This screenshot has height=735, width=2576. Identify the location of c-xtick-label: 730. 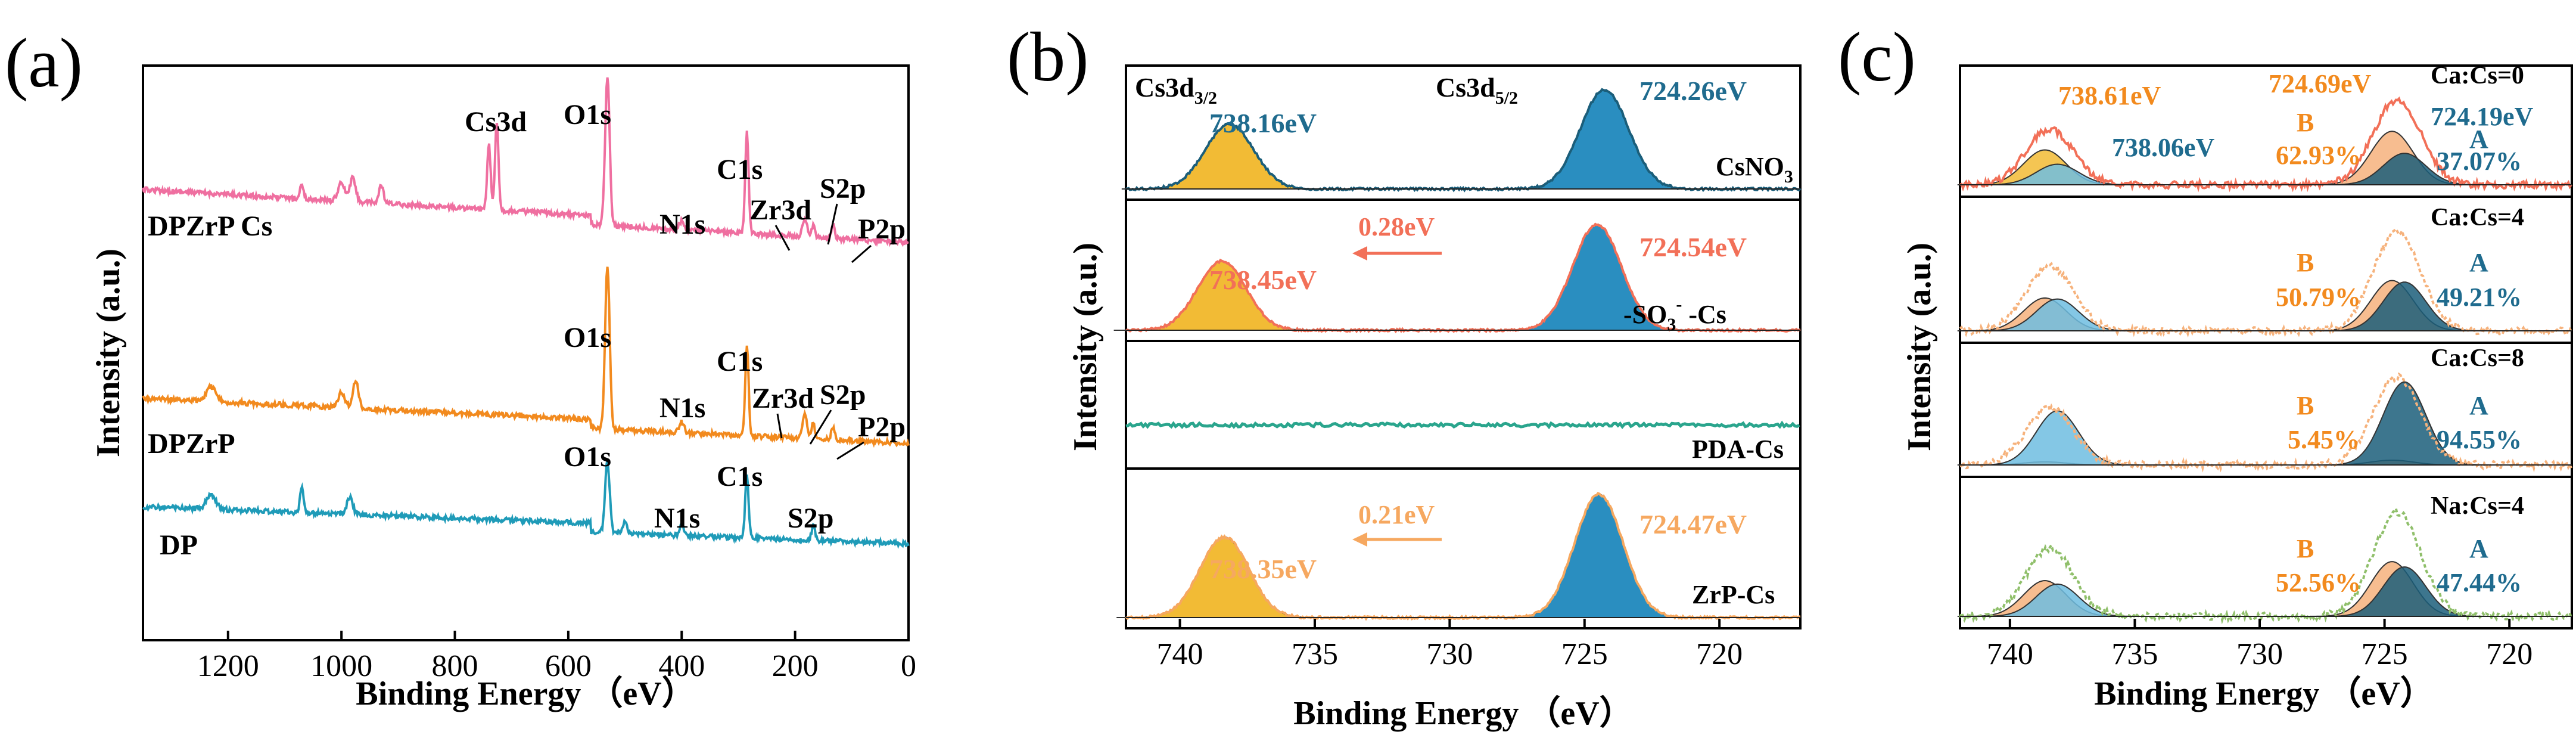
(2259, 654).